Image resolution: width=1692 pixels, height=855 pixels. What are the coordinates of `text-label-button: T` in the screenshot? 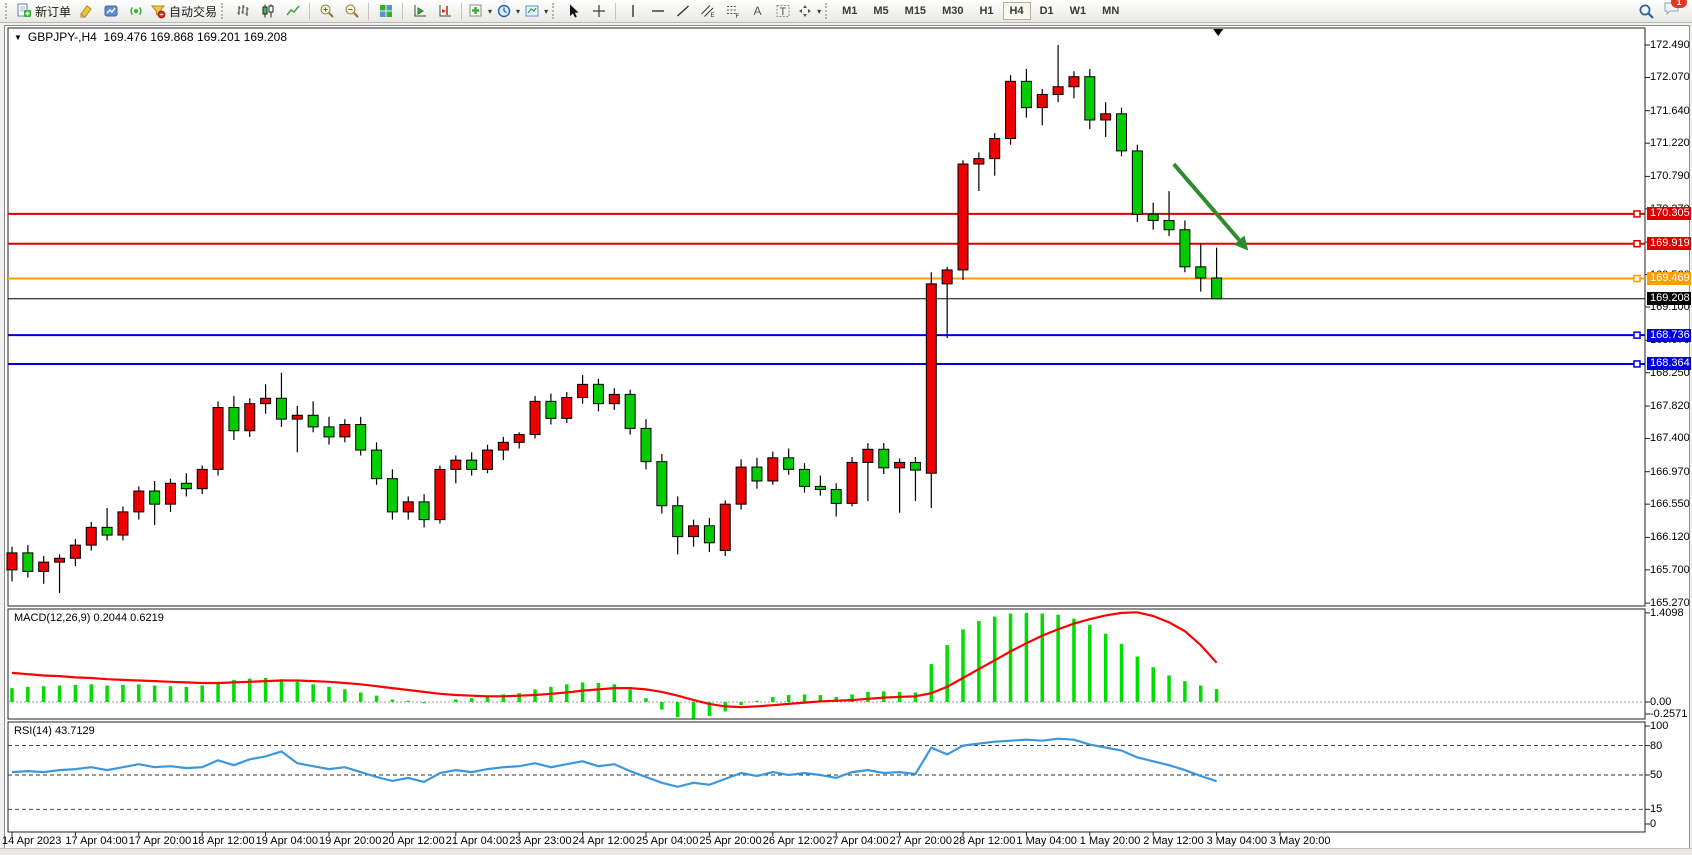 It's located at (782, 11).